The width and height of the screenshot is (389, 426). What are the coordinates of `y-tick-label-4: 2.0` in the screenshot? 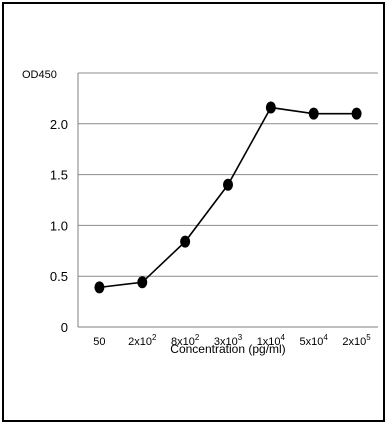 It's located at (59, 124).